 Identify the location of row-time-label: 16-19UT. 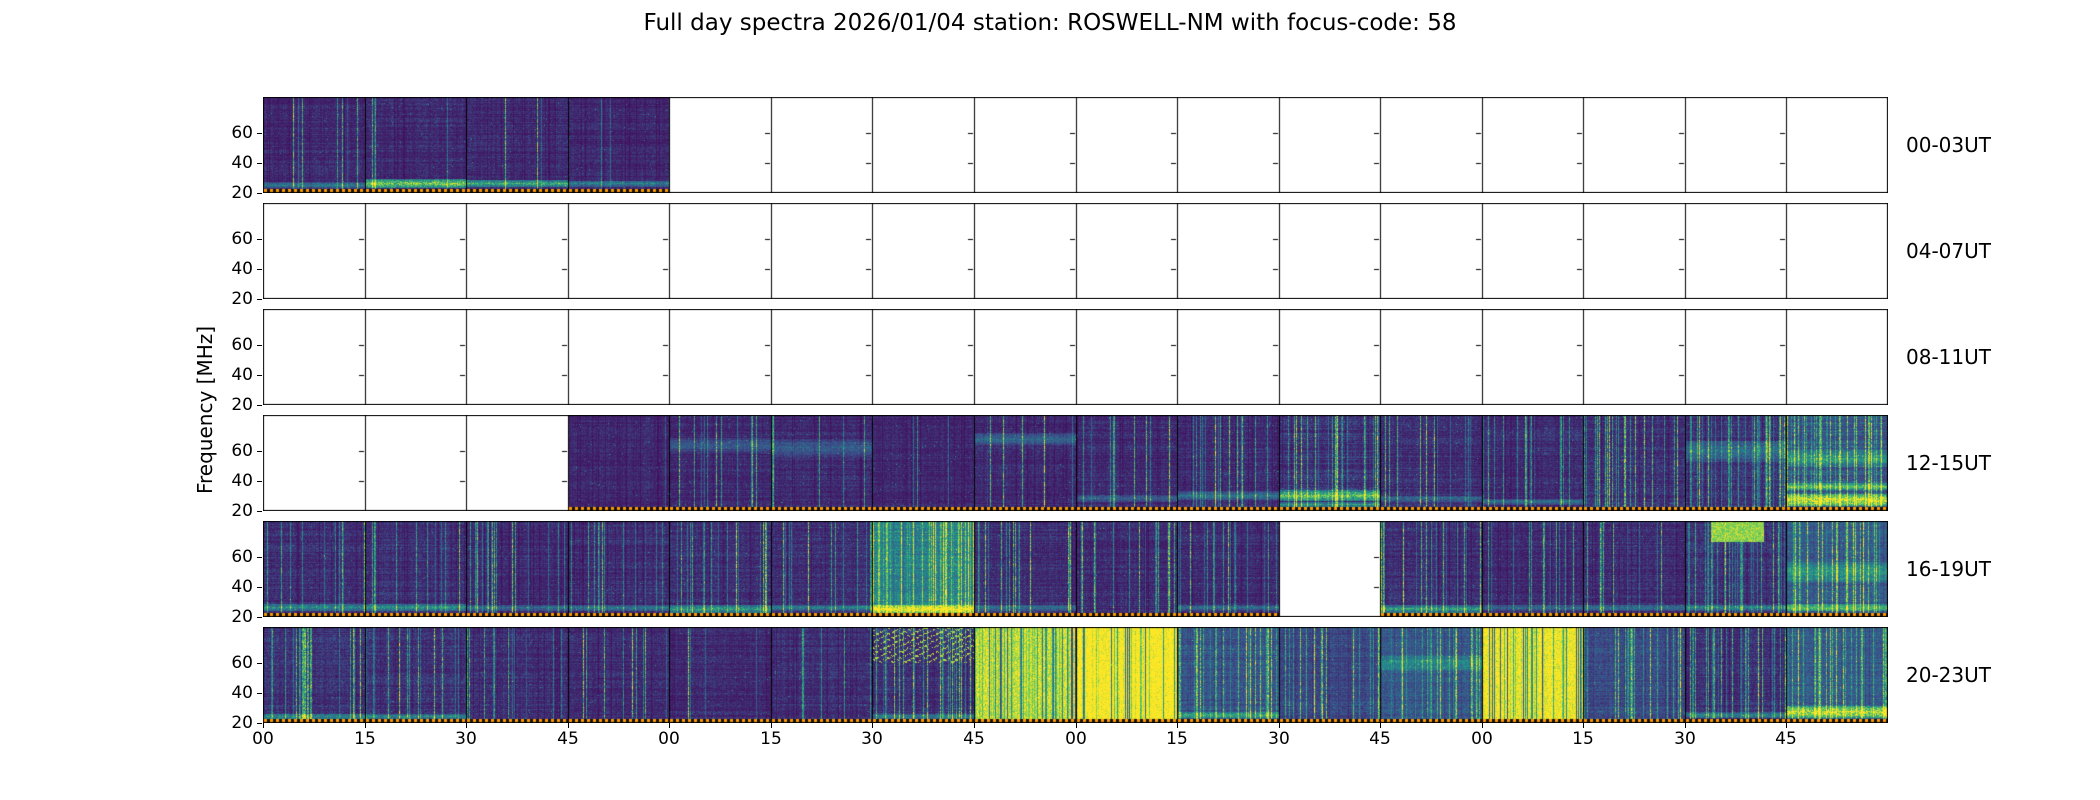
(1948, 569).